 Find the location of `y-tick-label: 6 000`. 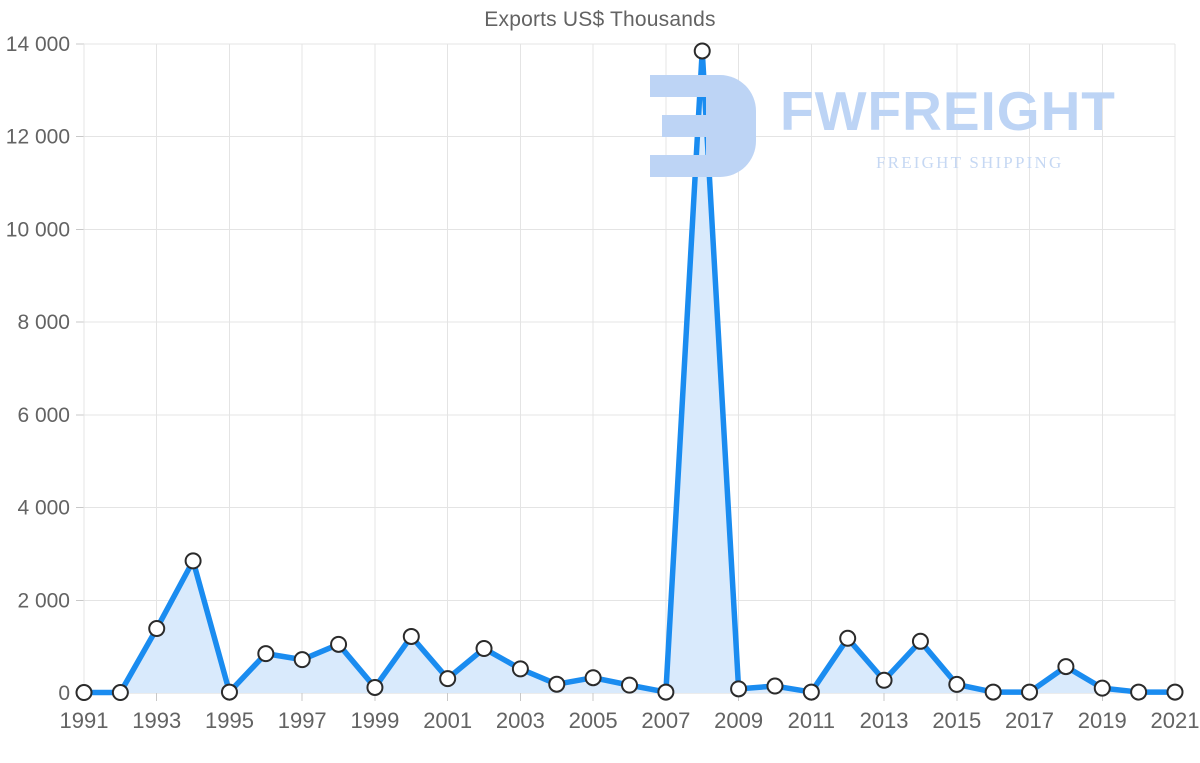

y-tick-label: 6 000 is located at coordinates (43, 415).